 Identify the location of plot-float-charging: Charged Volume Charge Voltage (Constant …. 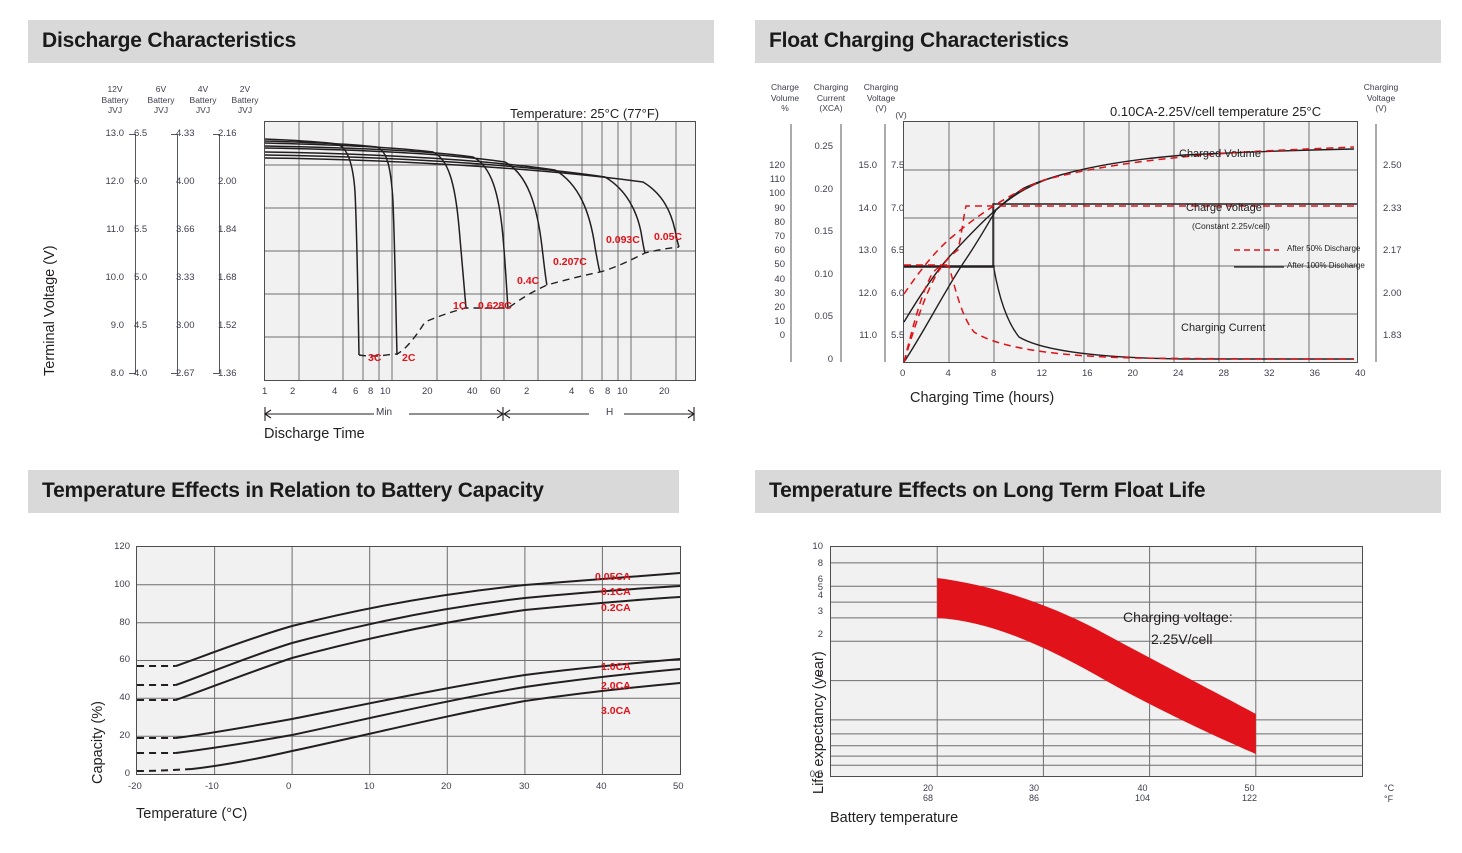
(1134, 242).